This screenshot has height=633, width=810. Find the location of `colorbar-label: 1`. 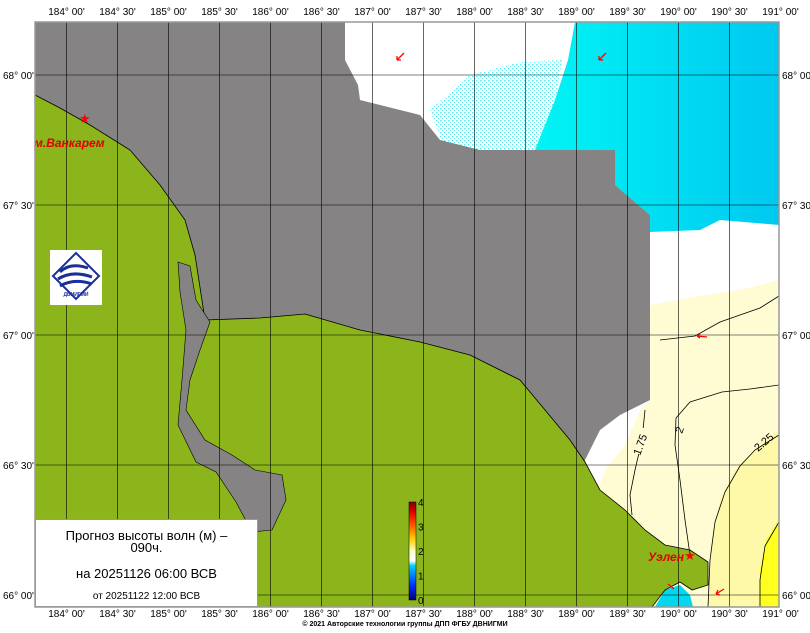

colorbar-label: 1 is located at coordinates (421, 577).